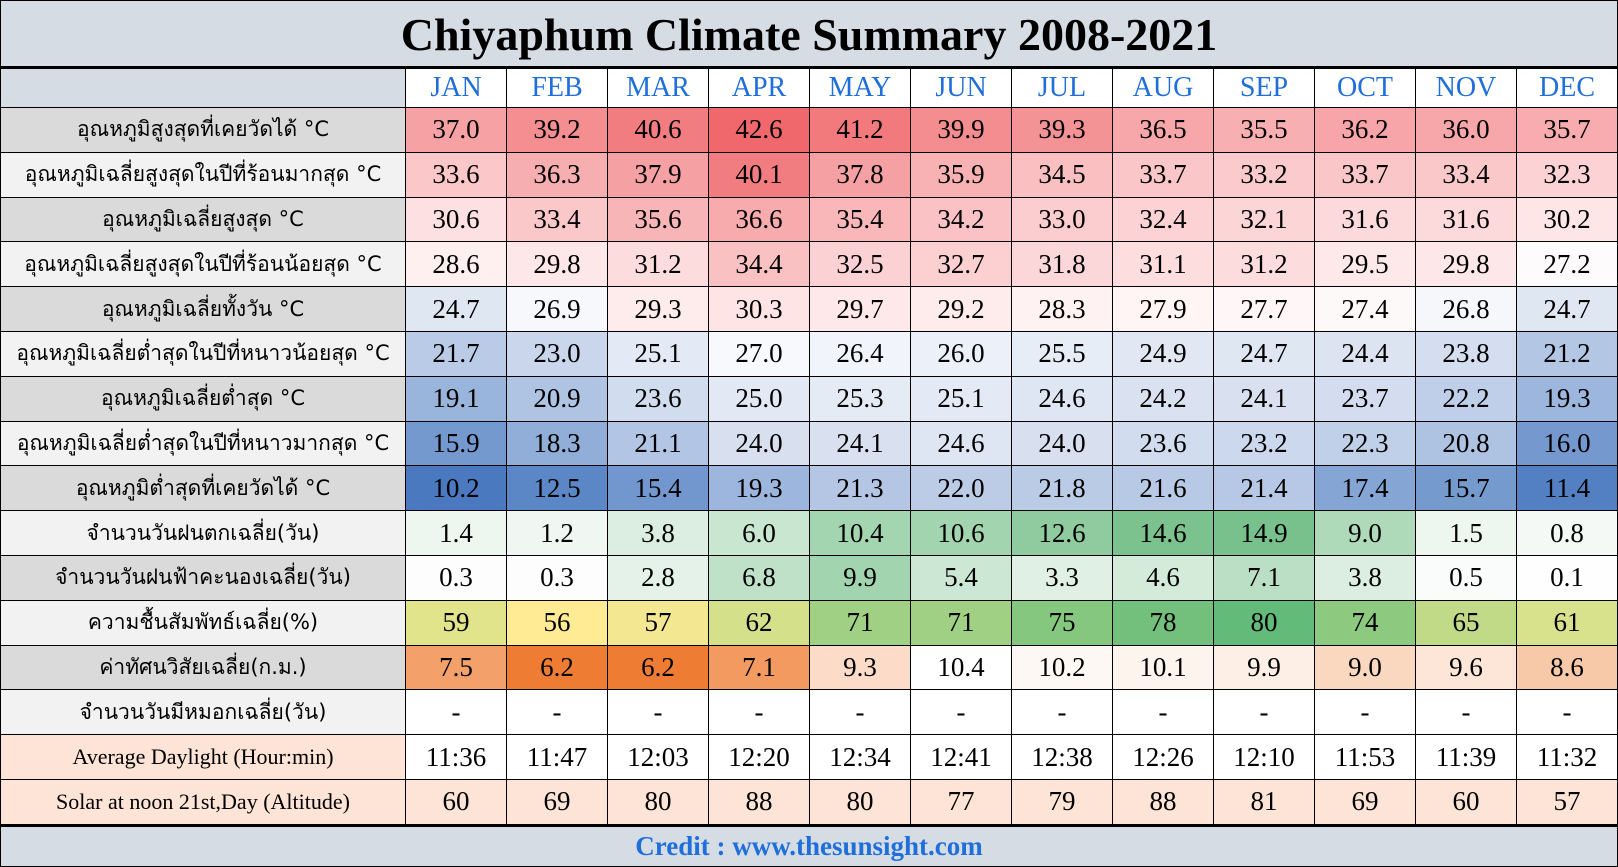 The height and width of the screenshot is (867, 1618). What do you see at coordinates (456, 309) in the screenshot?
I see `table-cell: 24.7` at bounding box center [456, 309].